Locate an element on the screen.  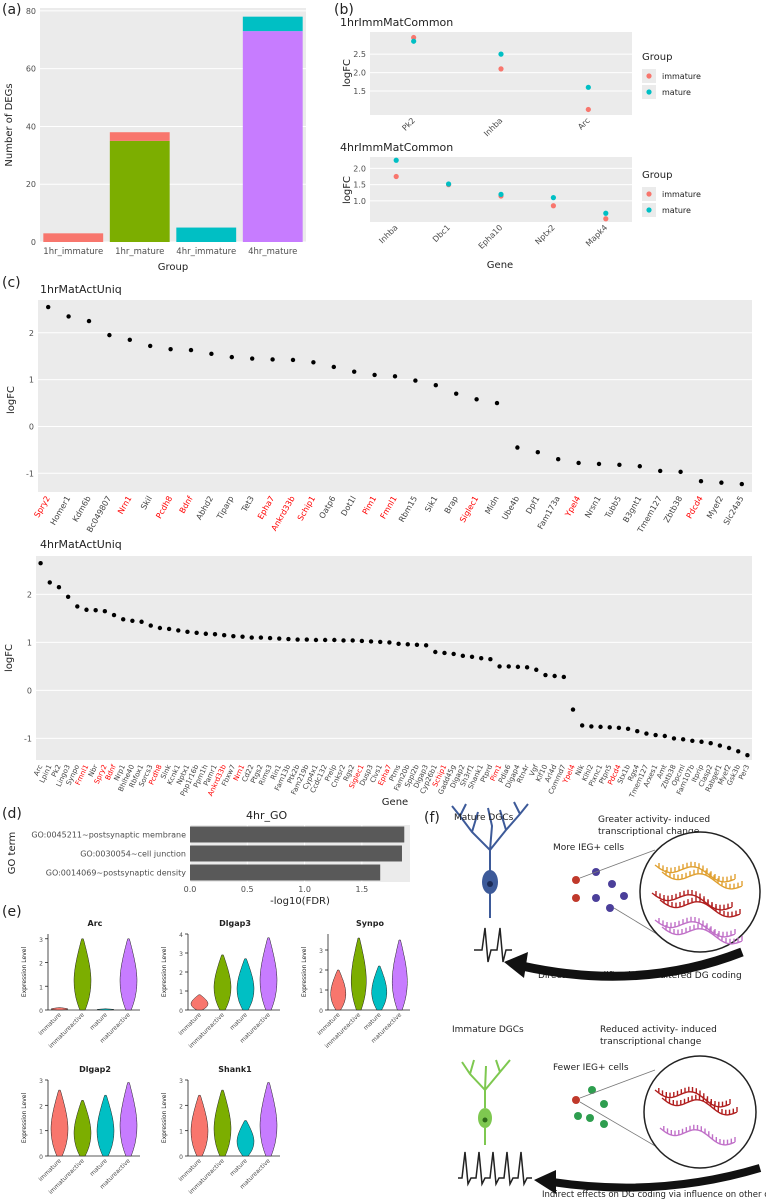
y-tick-label: 4 is located at coordinates (181, 935).